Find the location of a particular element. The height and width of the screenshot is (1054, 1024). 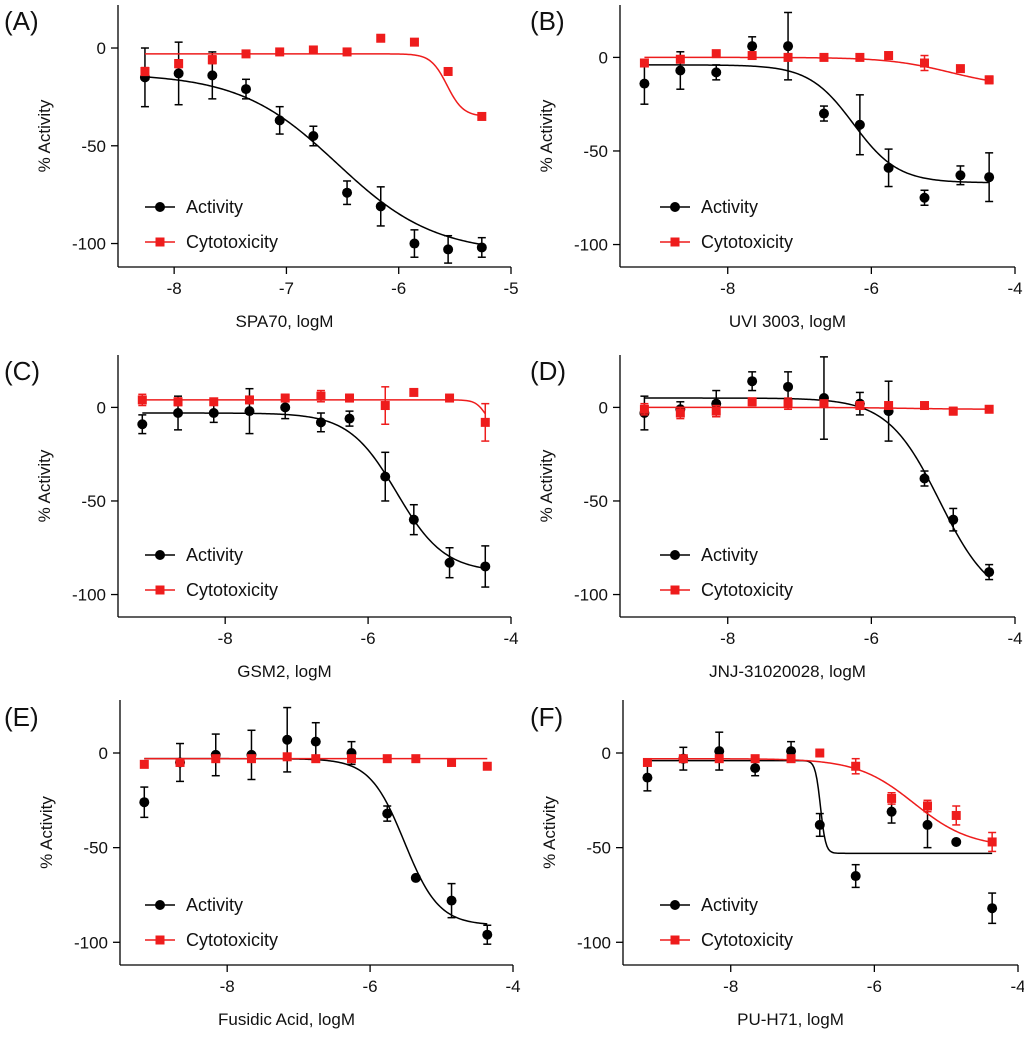

legend-marker-cytotoxicity is located at coordinates (675, 940).